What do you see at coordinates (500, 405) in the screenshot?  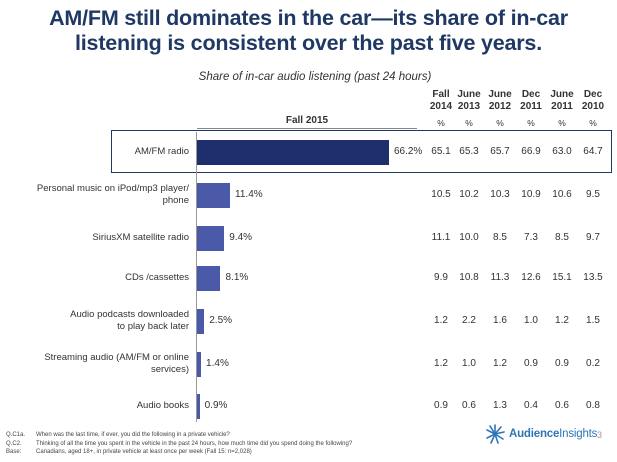 I see `table-cell: 1.3` at bounding box center [500, 405].